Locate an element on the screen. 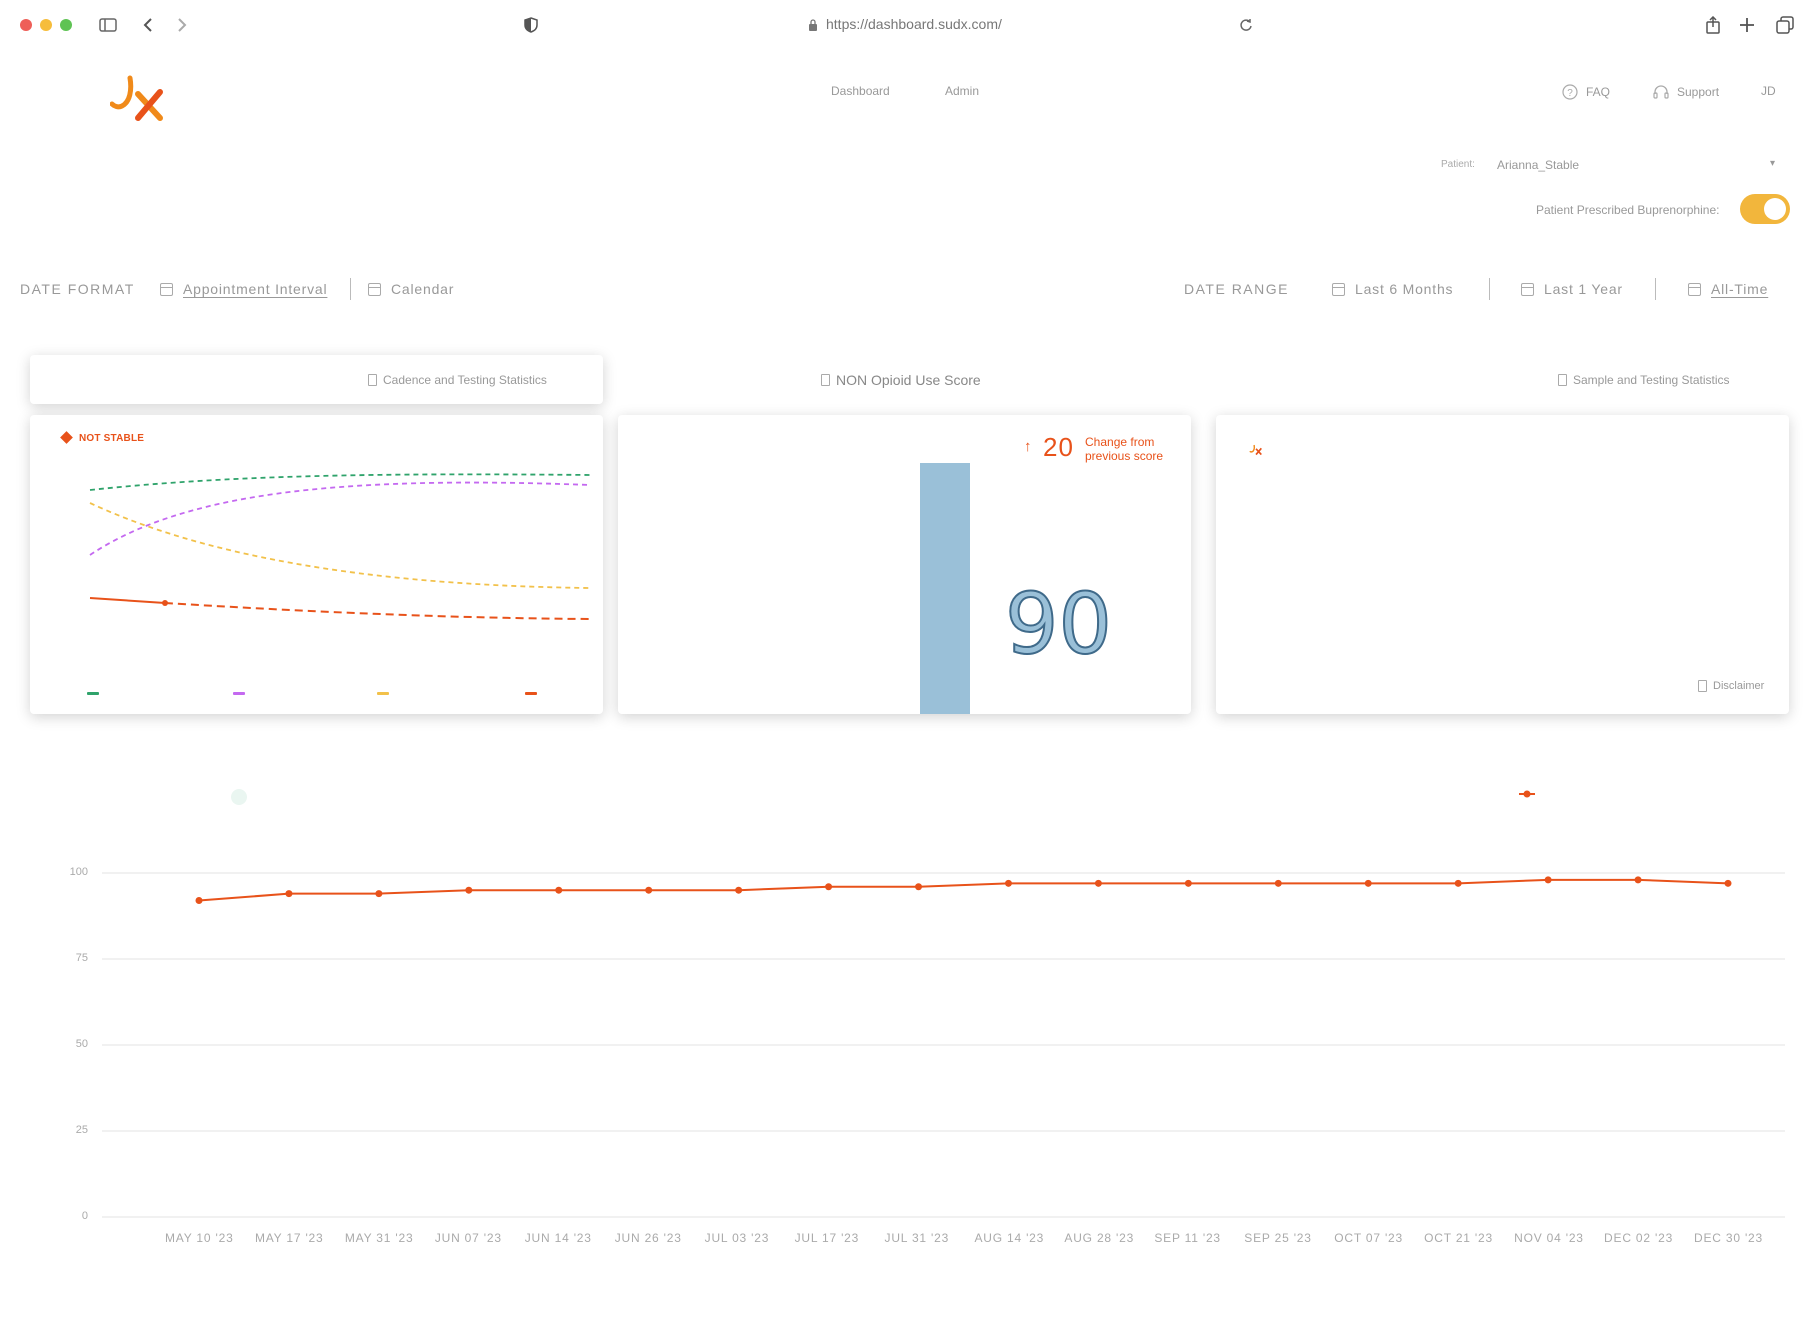 The height and width of the screenshot is (1331, 1813). cadence-tab is located at coordinates (316, 379).